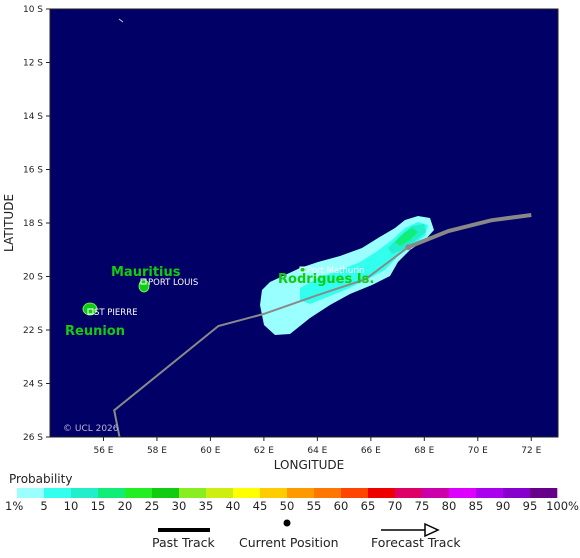 The height and width of the screenshot is (558, 580). What do you see at coordinates (90, 311) in the screenshot?
I see `st-pierre-marker` at bounding box center [90, 311].